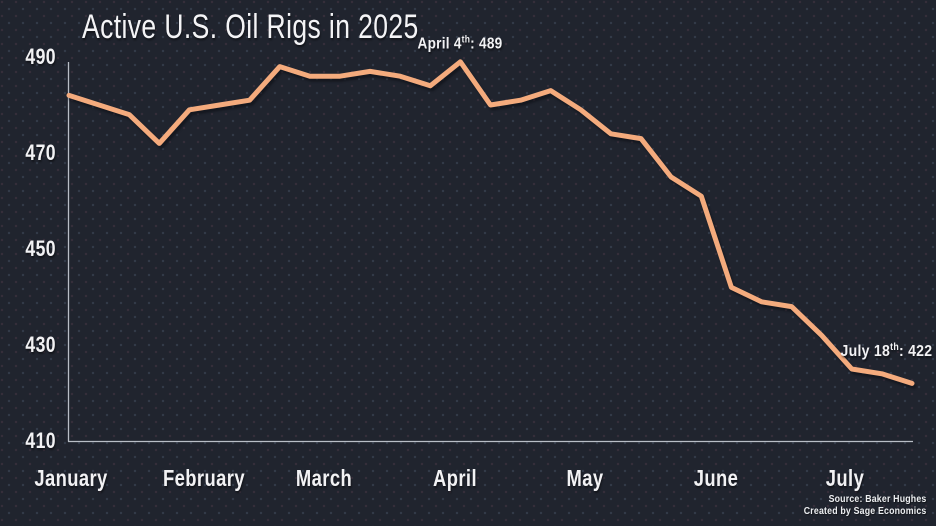  What do you see at coordinates (716, 478) in the screenshot?
I see `x-month-label: June` at bounding box center [716, 478].